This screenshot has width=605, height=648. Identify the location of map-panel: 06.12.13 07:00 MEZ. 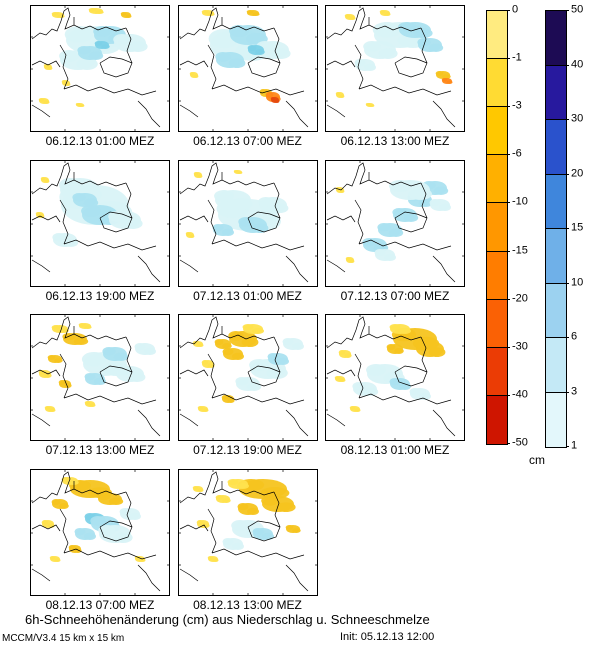
(248, 76).